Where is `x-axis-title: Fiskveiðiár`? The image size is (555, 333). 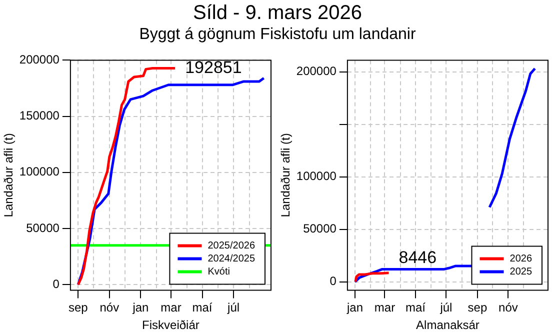 x-axis-title: Fiskveiðiár is located at coordinates (171, 325).